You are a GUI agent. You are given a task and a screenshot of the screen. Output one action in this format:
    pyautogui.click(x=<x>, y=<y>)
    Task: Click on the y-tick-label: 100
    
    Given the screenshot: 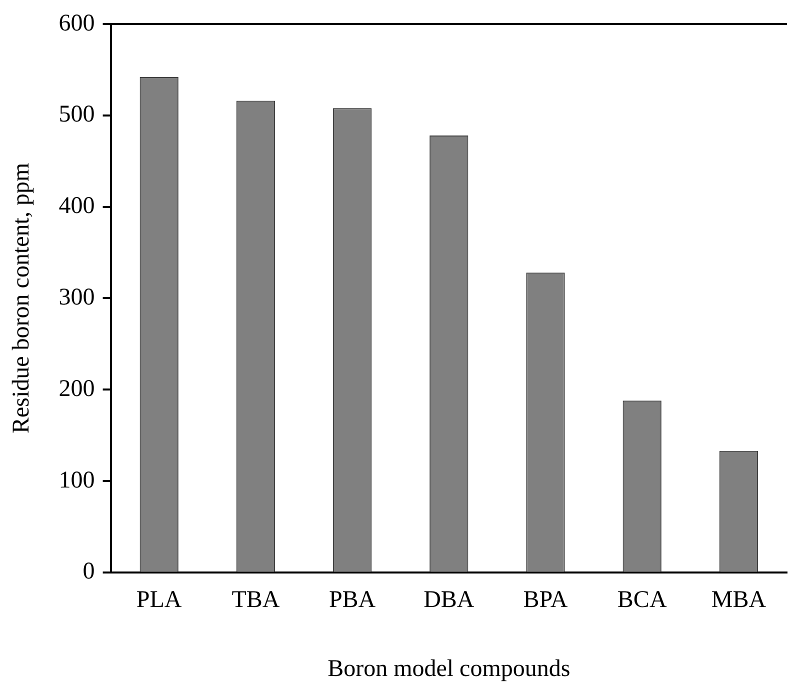 What is the action you would take?
    pyautogui.click(x=76, y=480)
    